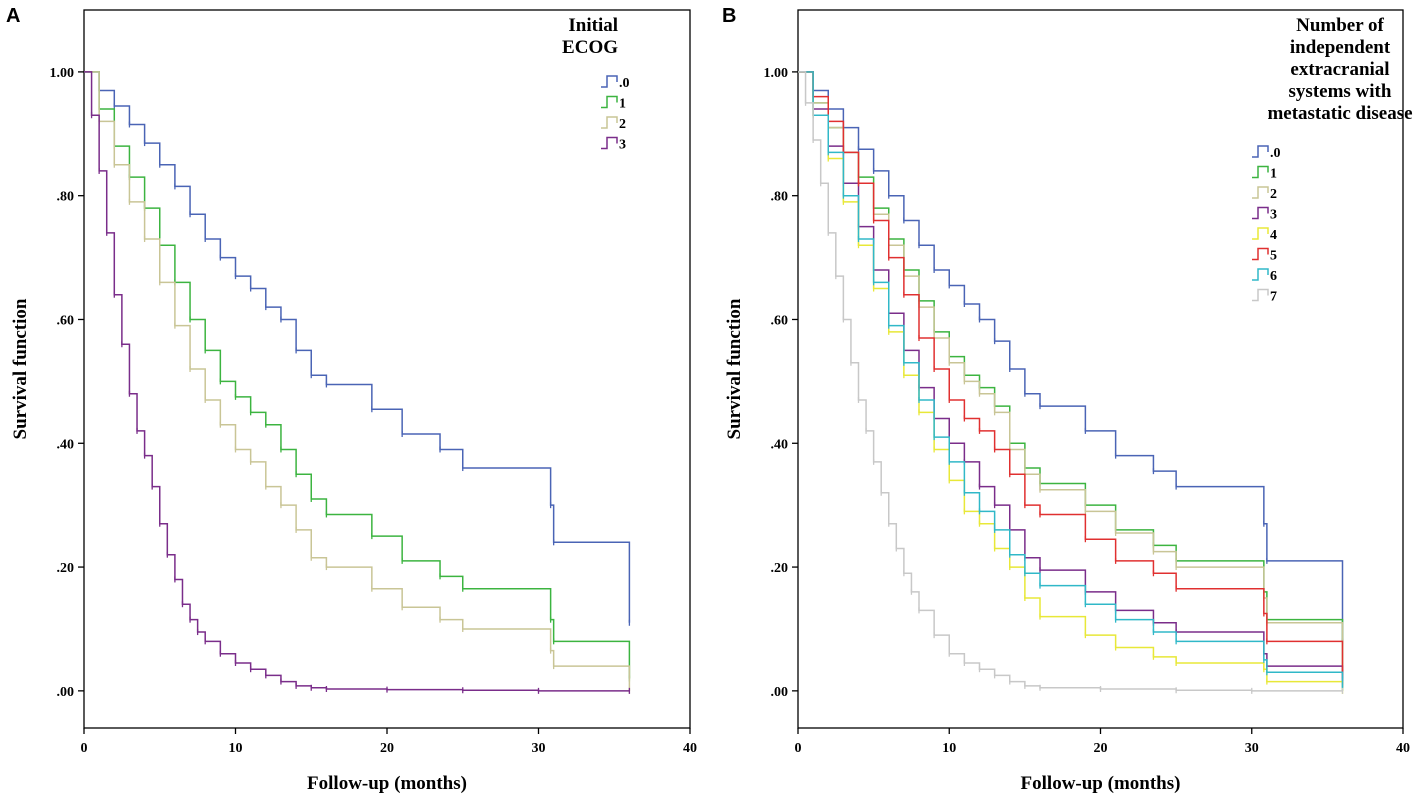 Image resolution: width=1415 pixels, height=805 pixels. Describe the element at coordinates (1273, 256) in the screenshot. I see `legend-label: 5` at that location.